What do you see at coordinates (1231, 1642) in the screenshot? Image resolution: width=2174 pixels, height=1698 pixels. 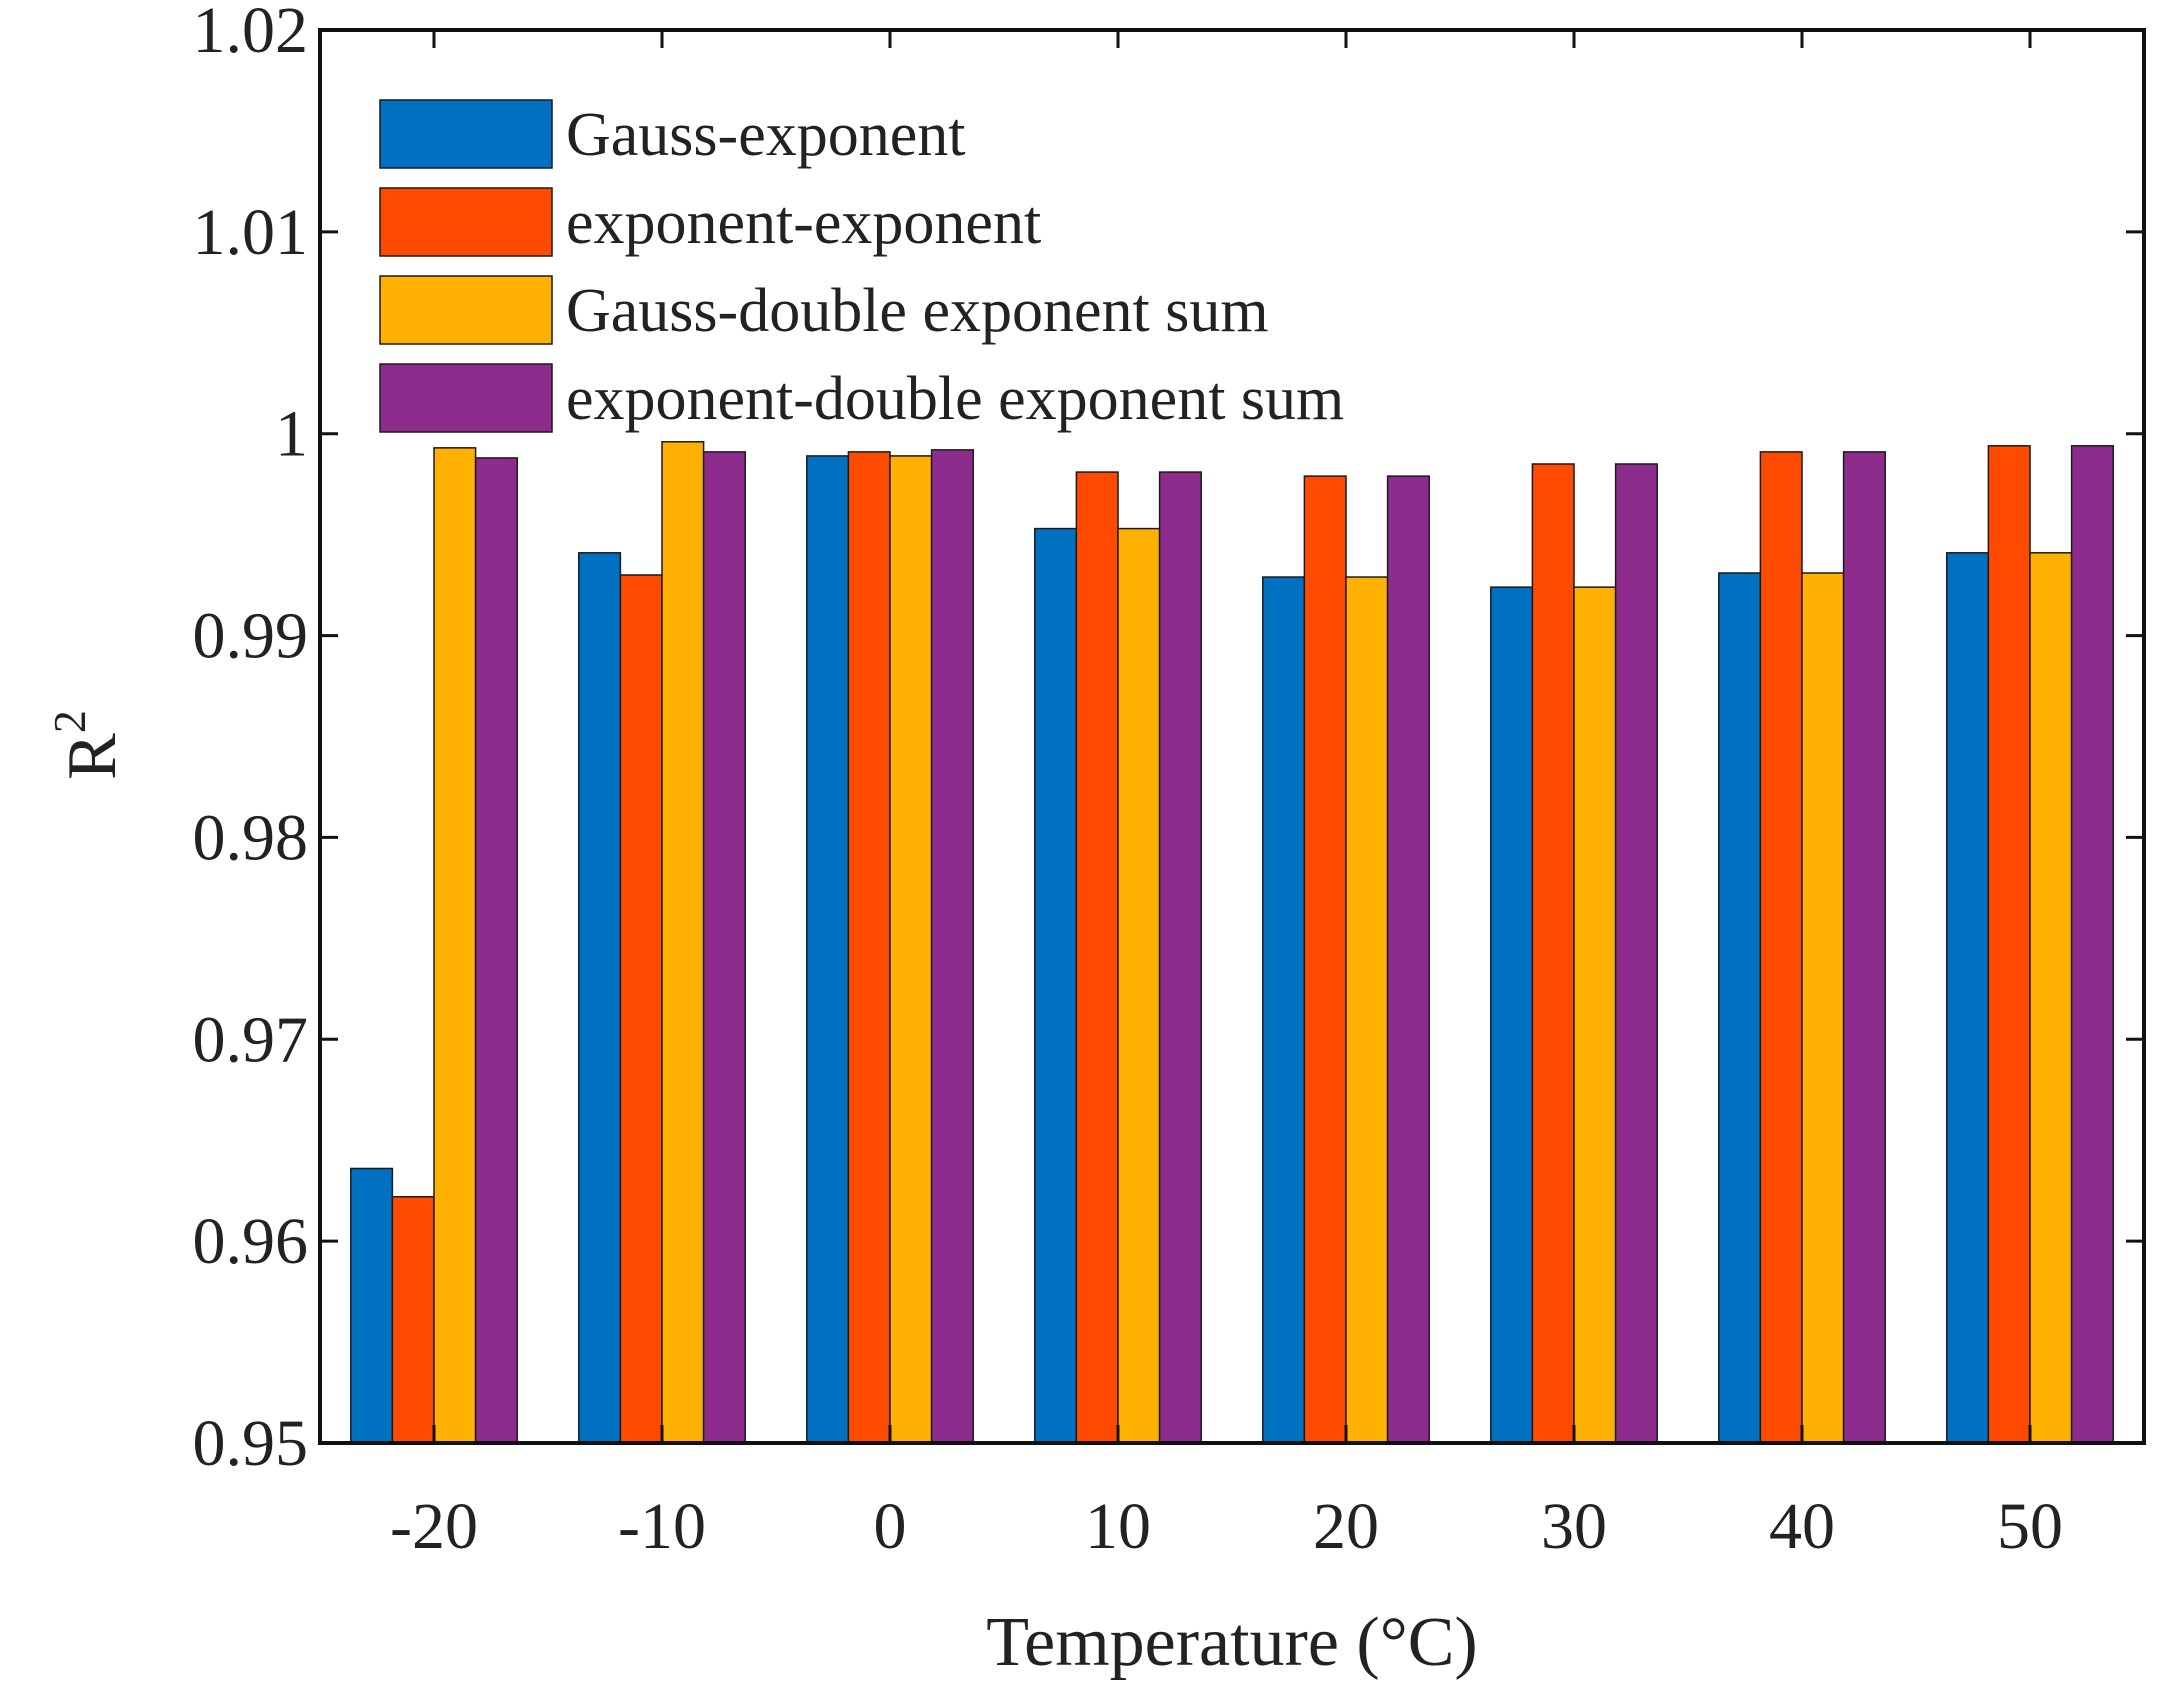 I see `x-axis-title: Temperature (°C)` at bounding box center [1231, 1642].